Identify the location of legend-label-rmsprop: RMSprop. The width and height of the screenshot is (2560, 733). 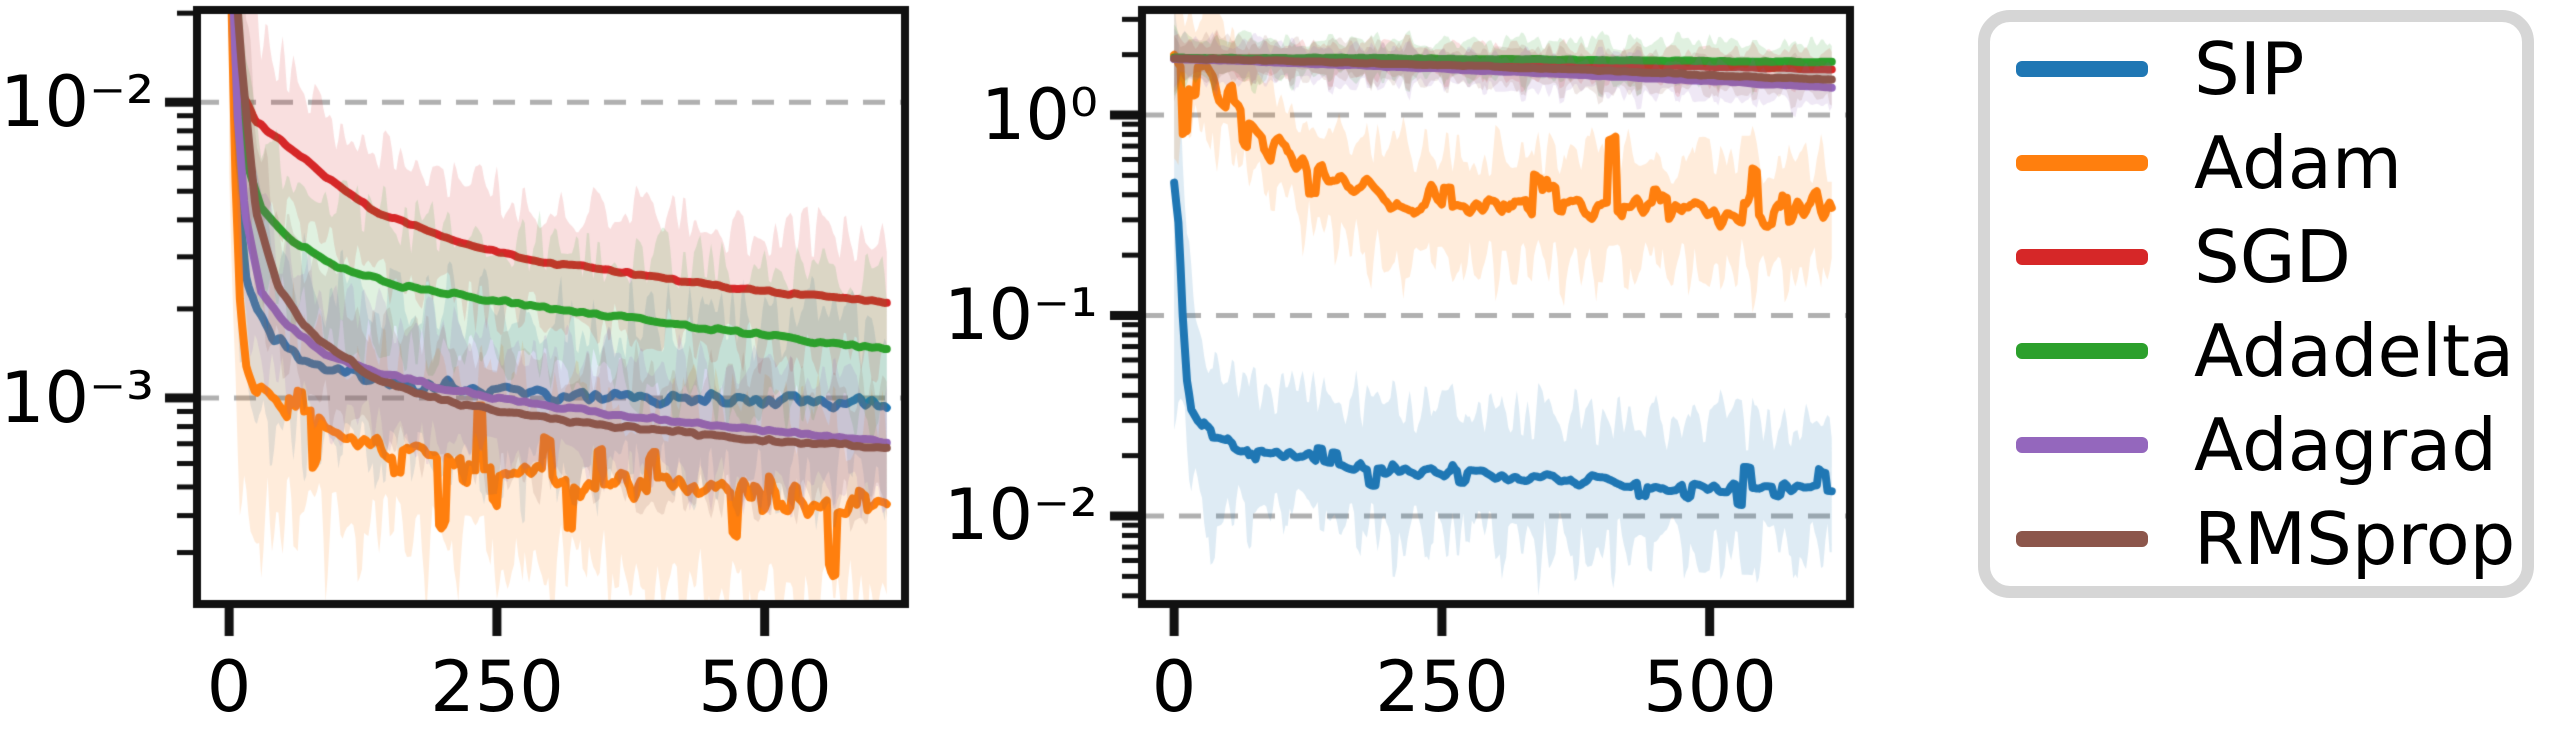
(2355, 539).